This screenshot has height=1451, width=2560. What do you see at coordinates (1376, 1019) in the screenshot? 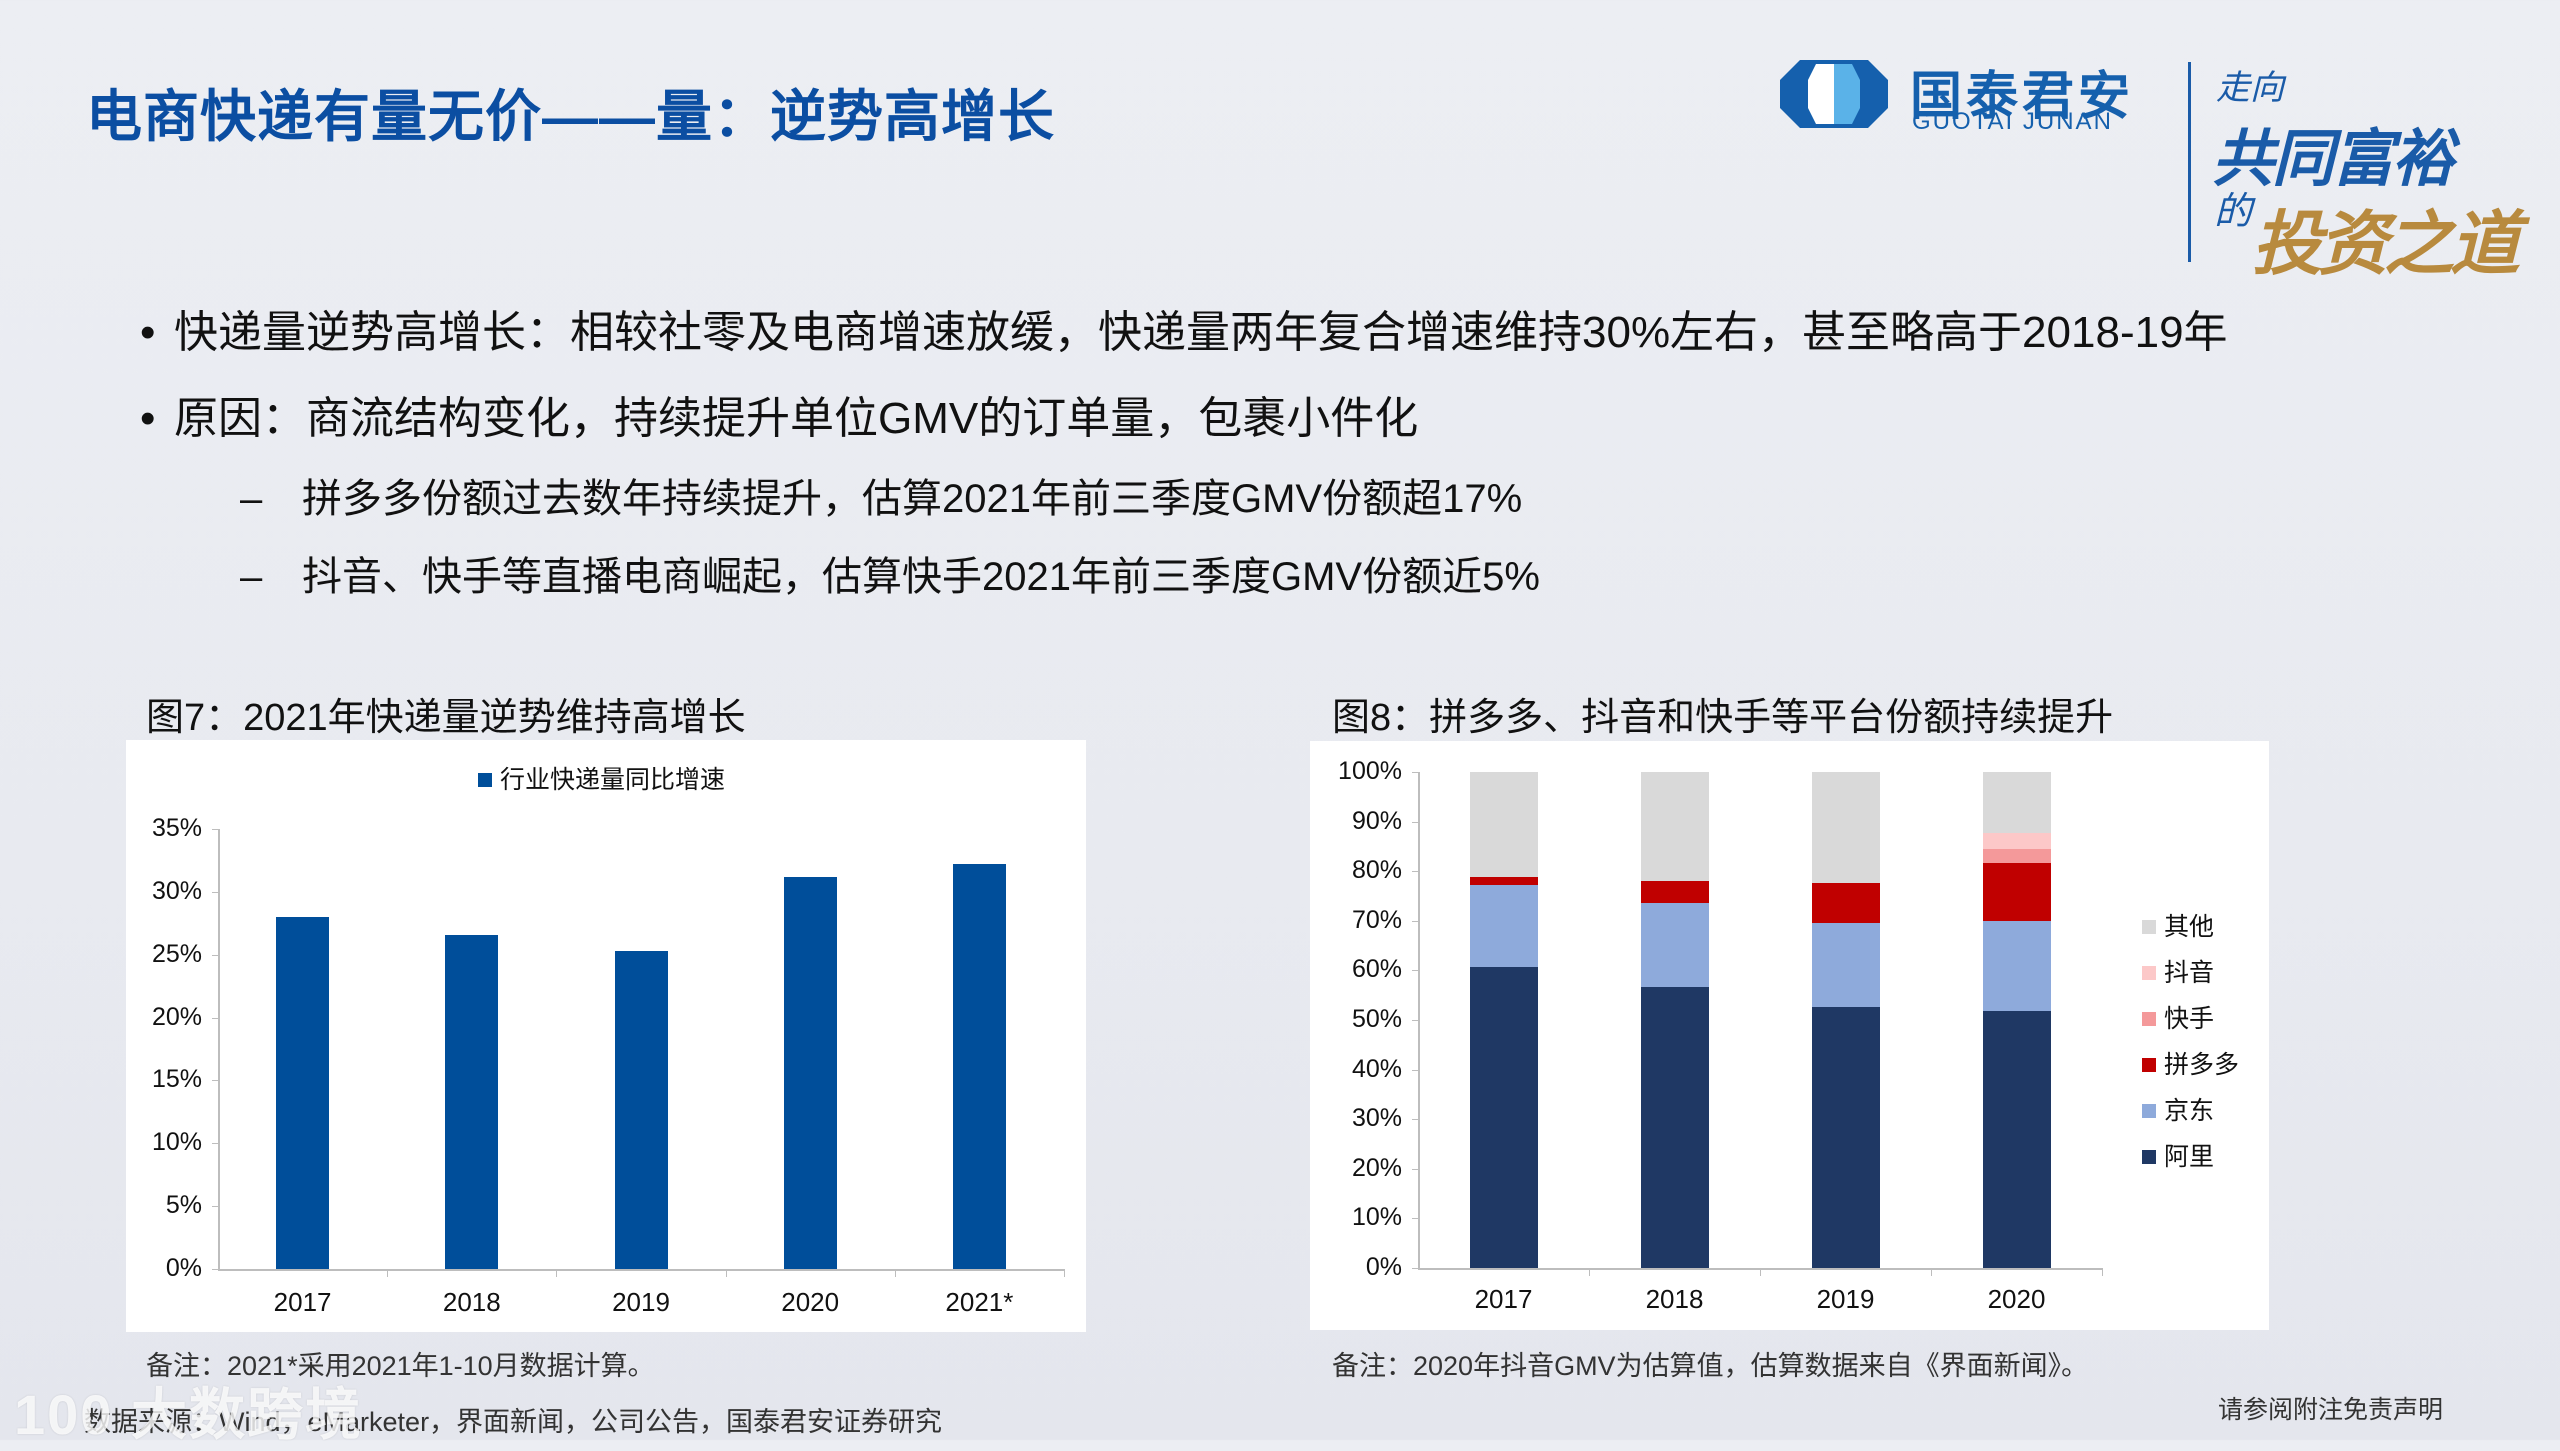
I see `y-tick-label: 50%` at bounding box center [1376, 1019].